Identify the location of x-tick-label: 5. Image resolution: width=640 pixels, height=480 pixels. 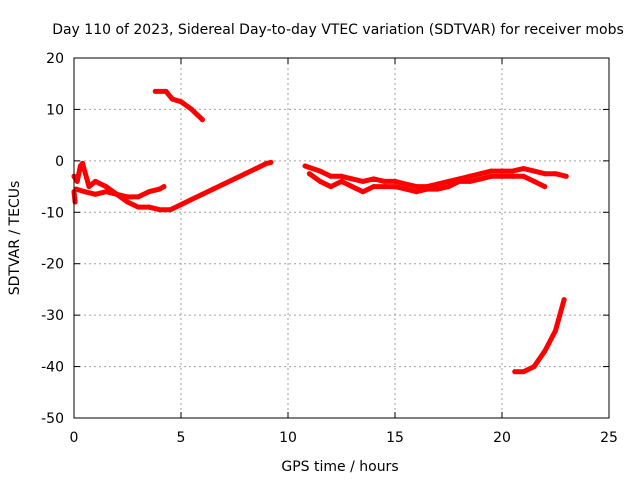
(181, 438).